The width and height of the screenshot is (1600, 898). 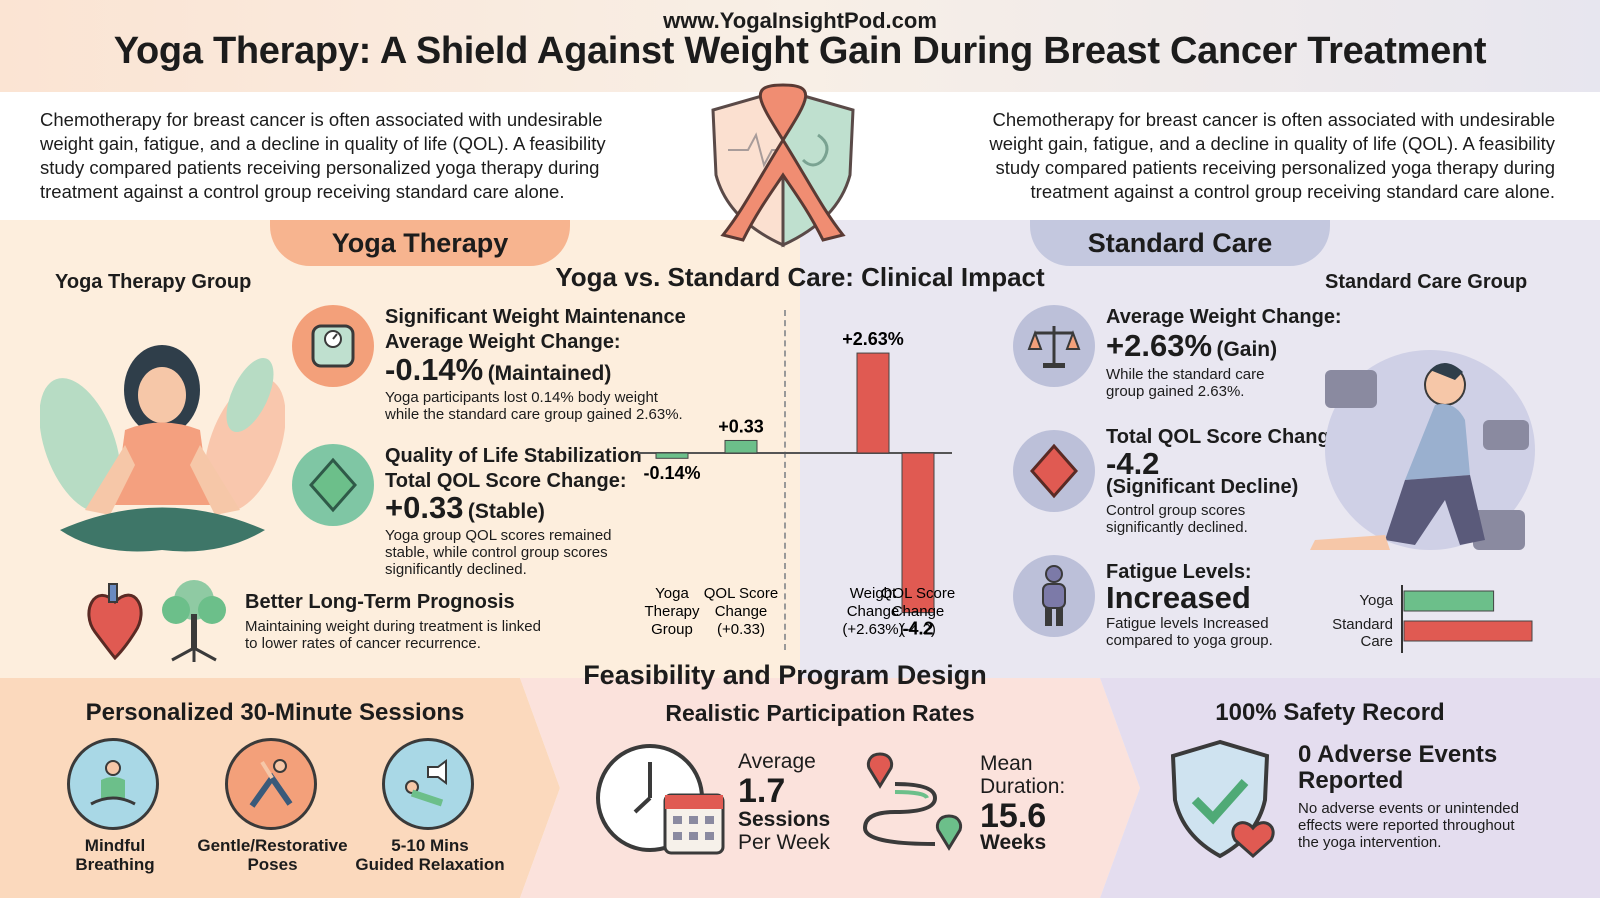 I want to click on std-qol-value: -4.2, so click(x=1133, y=463).